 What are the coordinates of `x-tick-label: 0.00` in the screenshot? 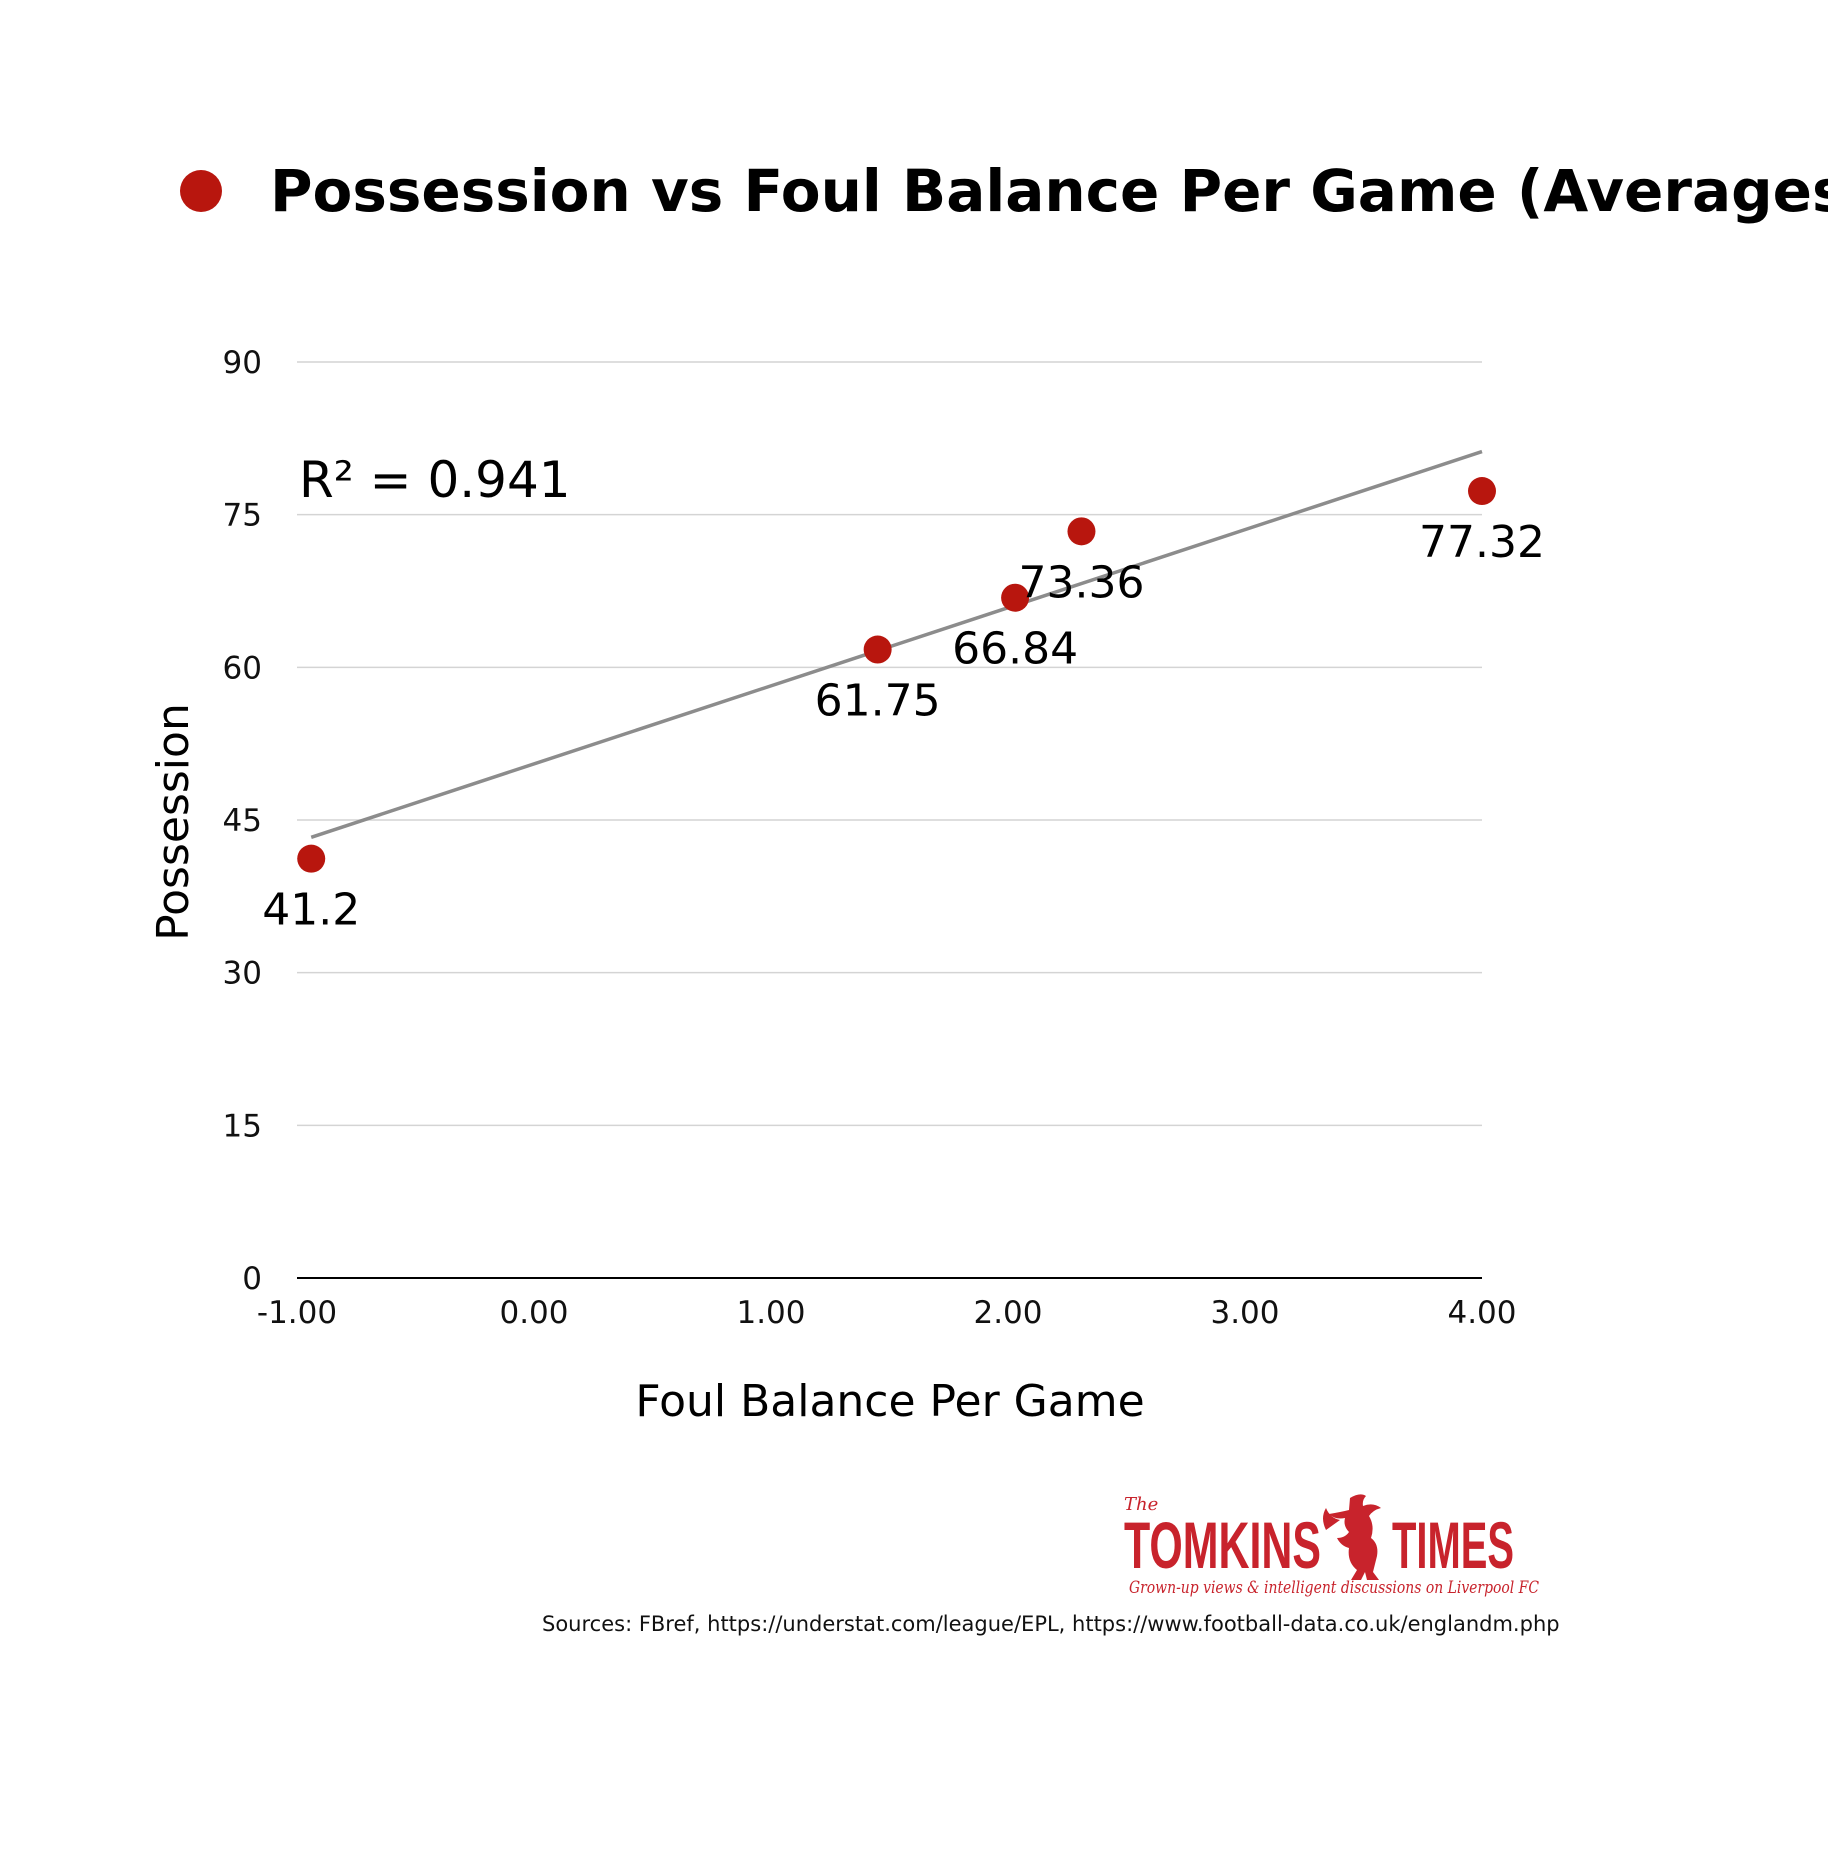 It's located at (533, 1313).